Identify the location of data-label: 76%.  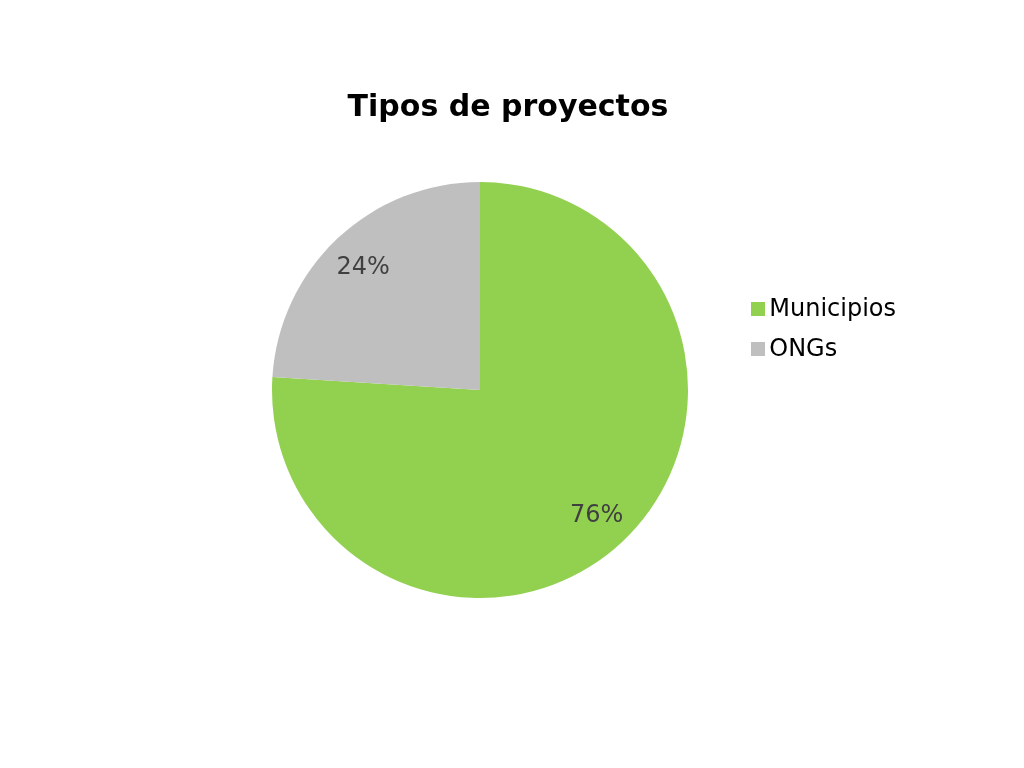
(597, 514).